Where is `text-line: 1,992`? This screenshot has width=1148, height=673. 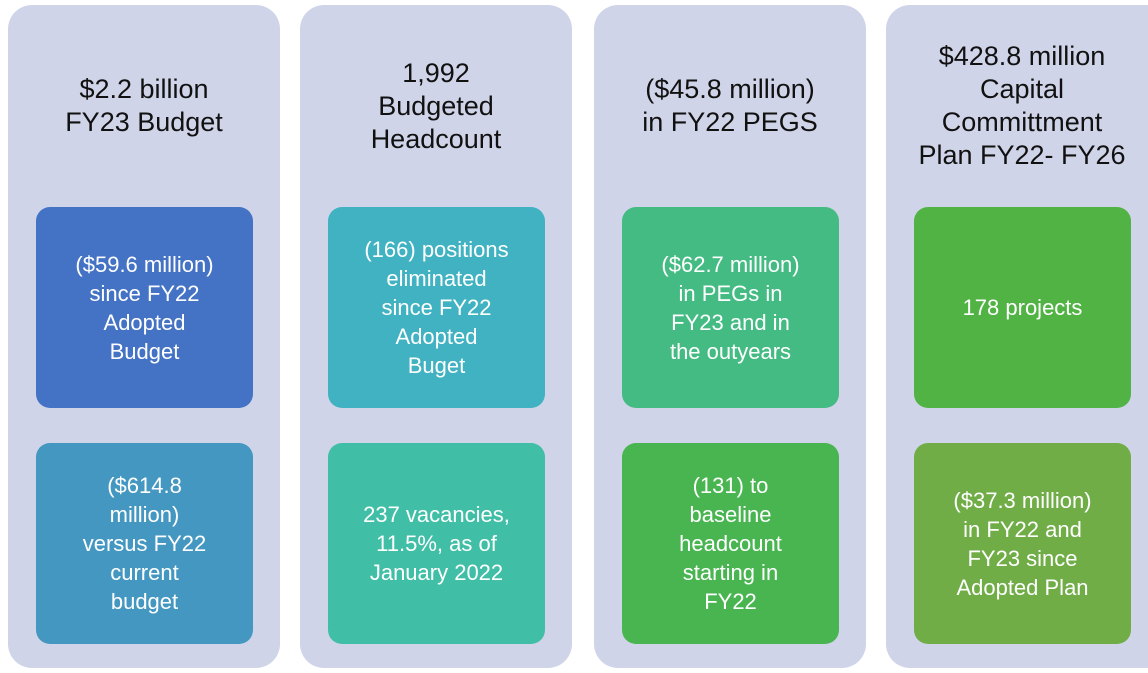
text-line: 1,992 is located at coordinates (436, 72).